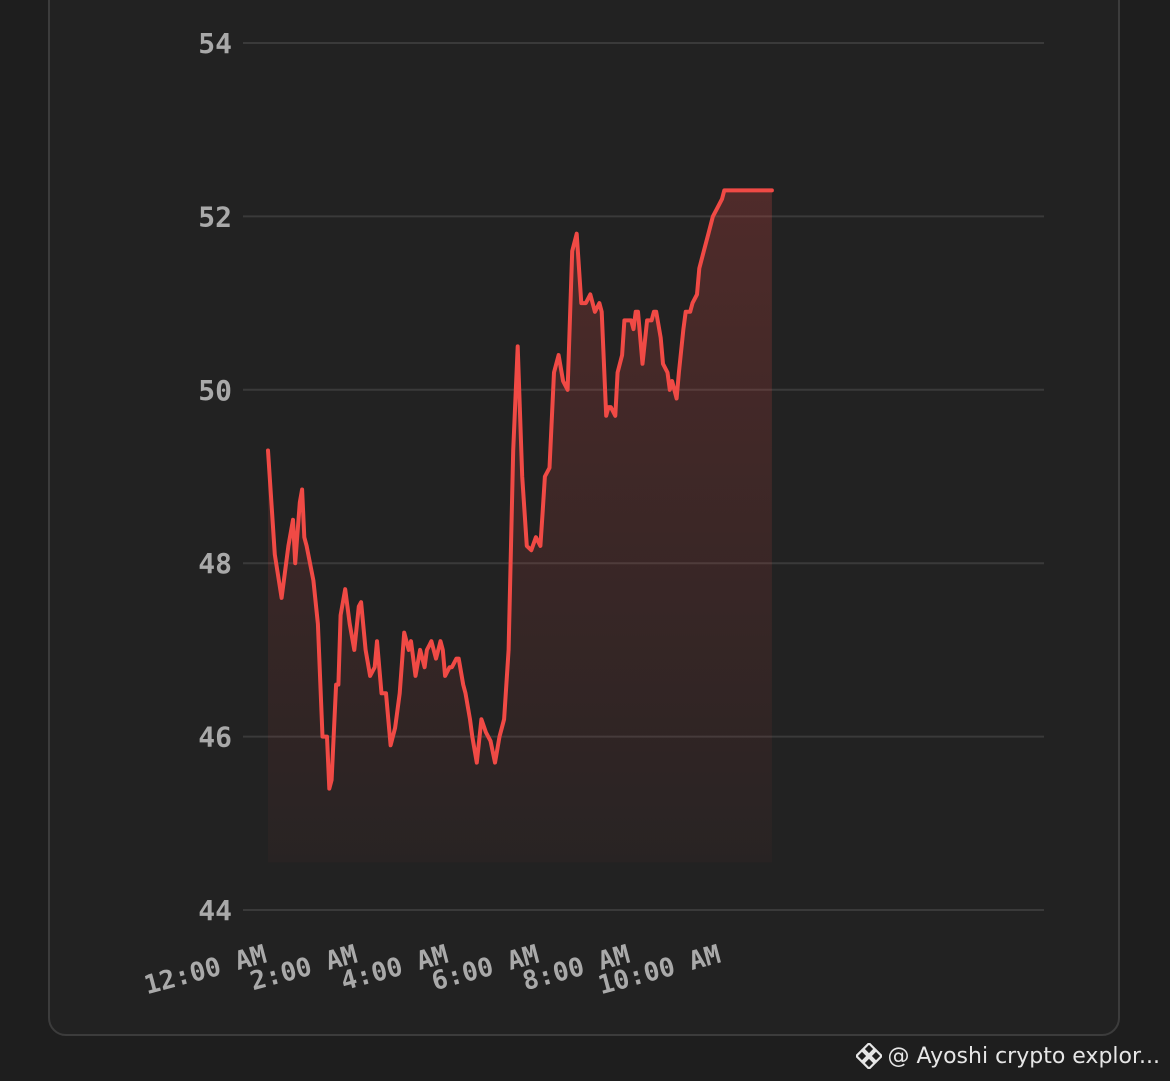  Describe the element at coordinates (868, 1056) in the screenshot. I see `binance-diamond-icon` at that location.